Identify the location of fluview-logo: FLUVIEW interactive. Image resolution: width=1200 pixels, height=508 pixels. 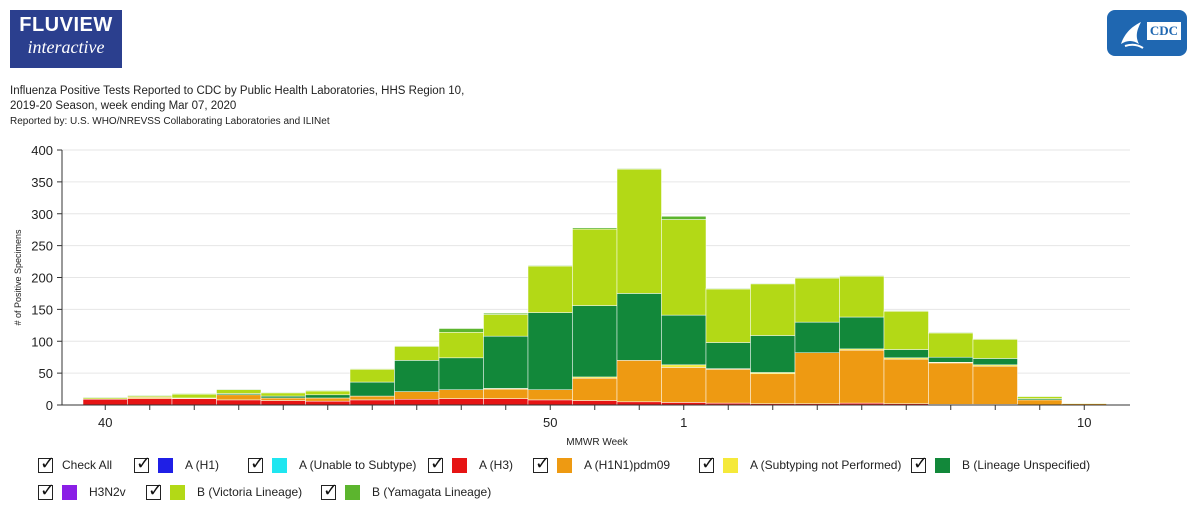
(66, 39).